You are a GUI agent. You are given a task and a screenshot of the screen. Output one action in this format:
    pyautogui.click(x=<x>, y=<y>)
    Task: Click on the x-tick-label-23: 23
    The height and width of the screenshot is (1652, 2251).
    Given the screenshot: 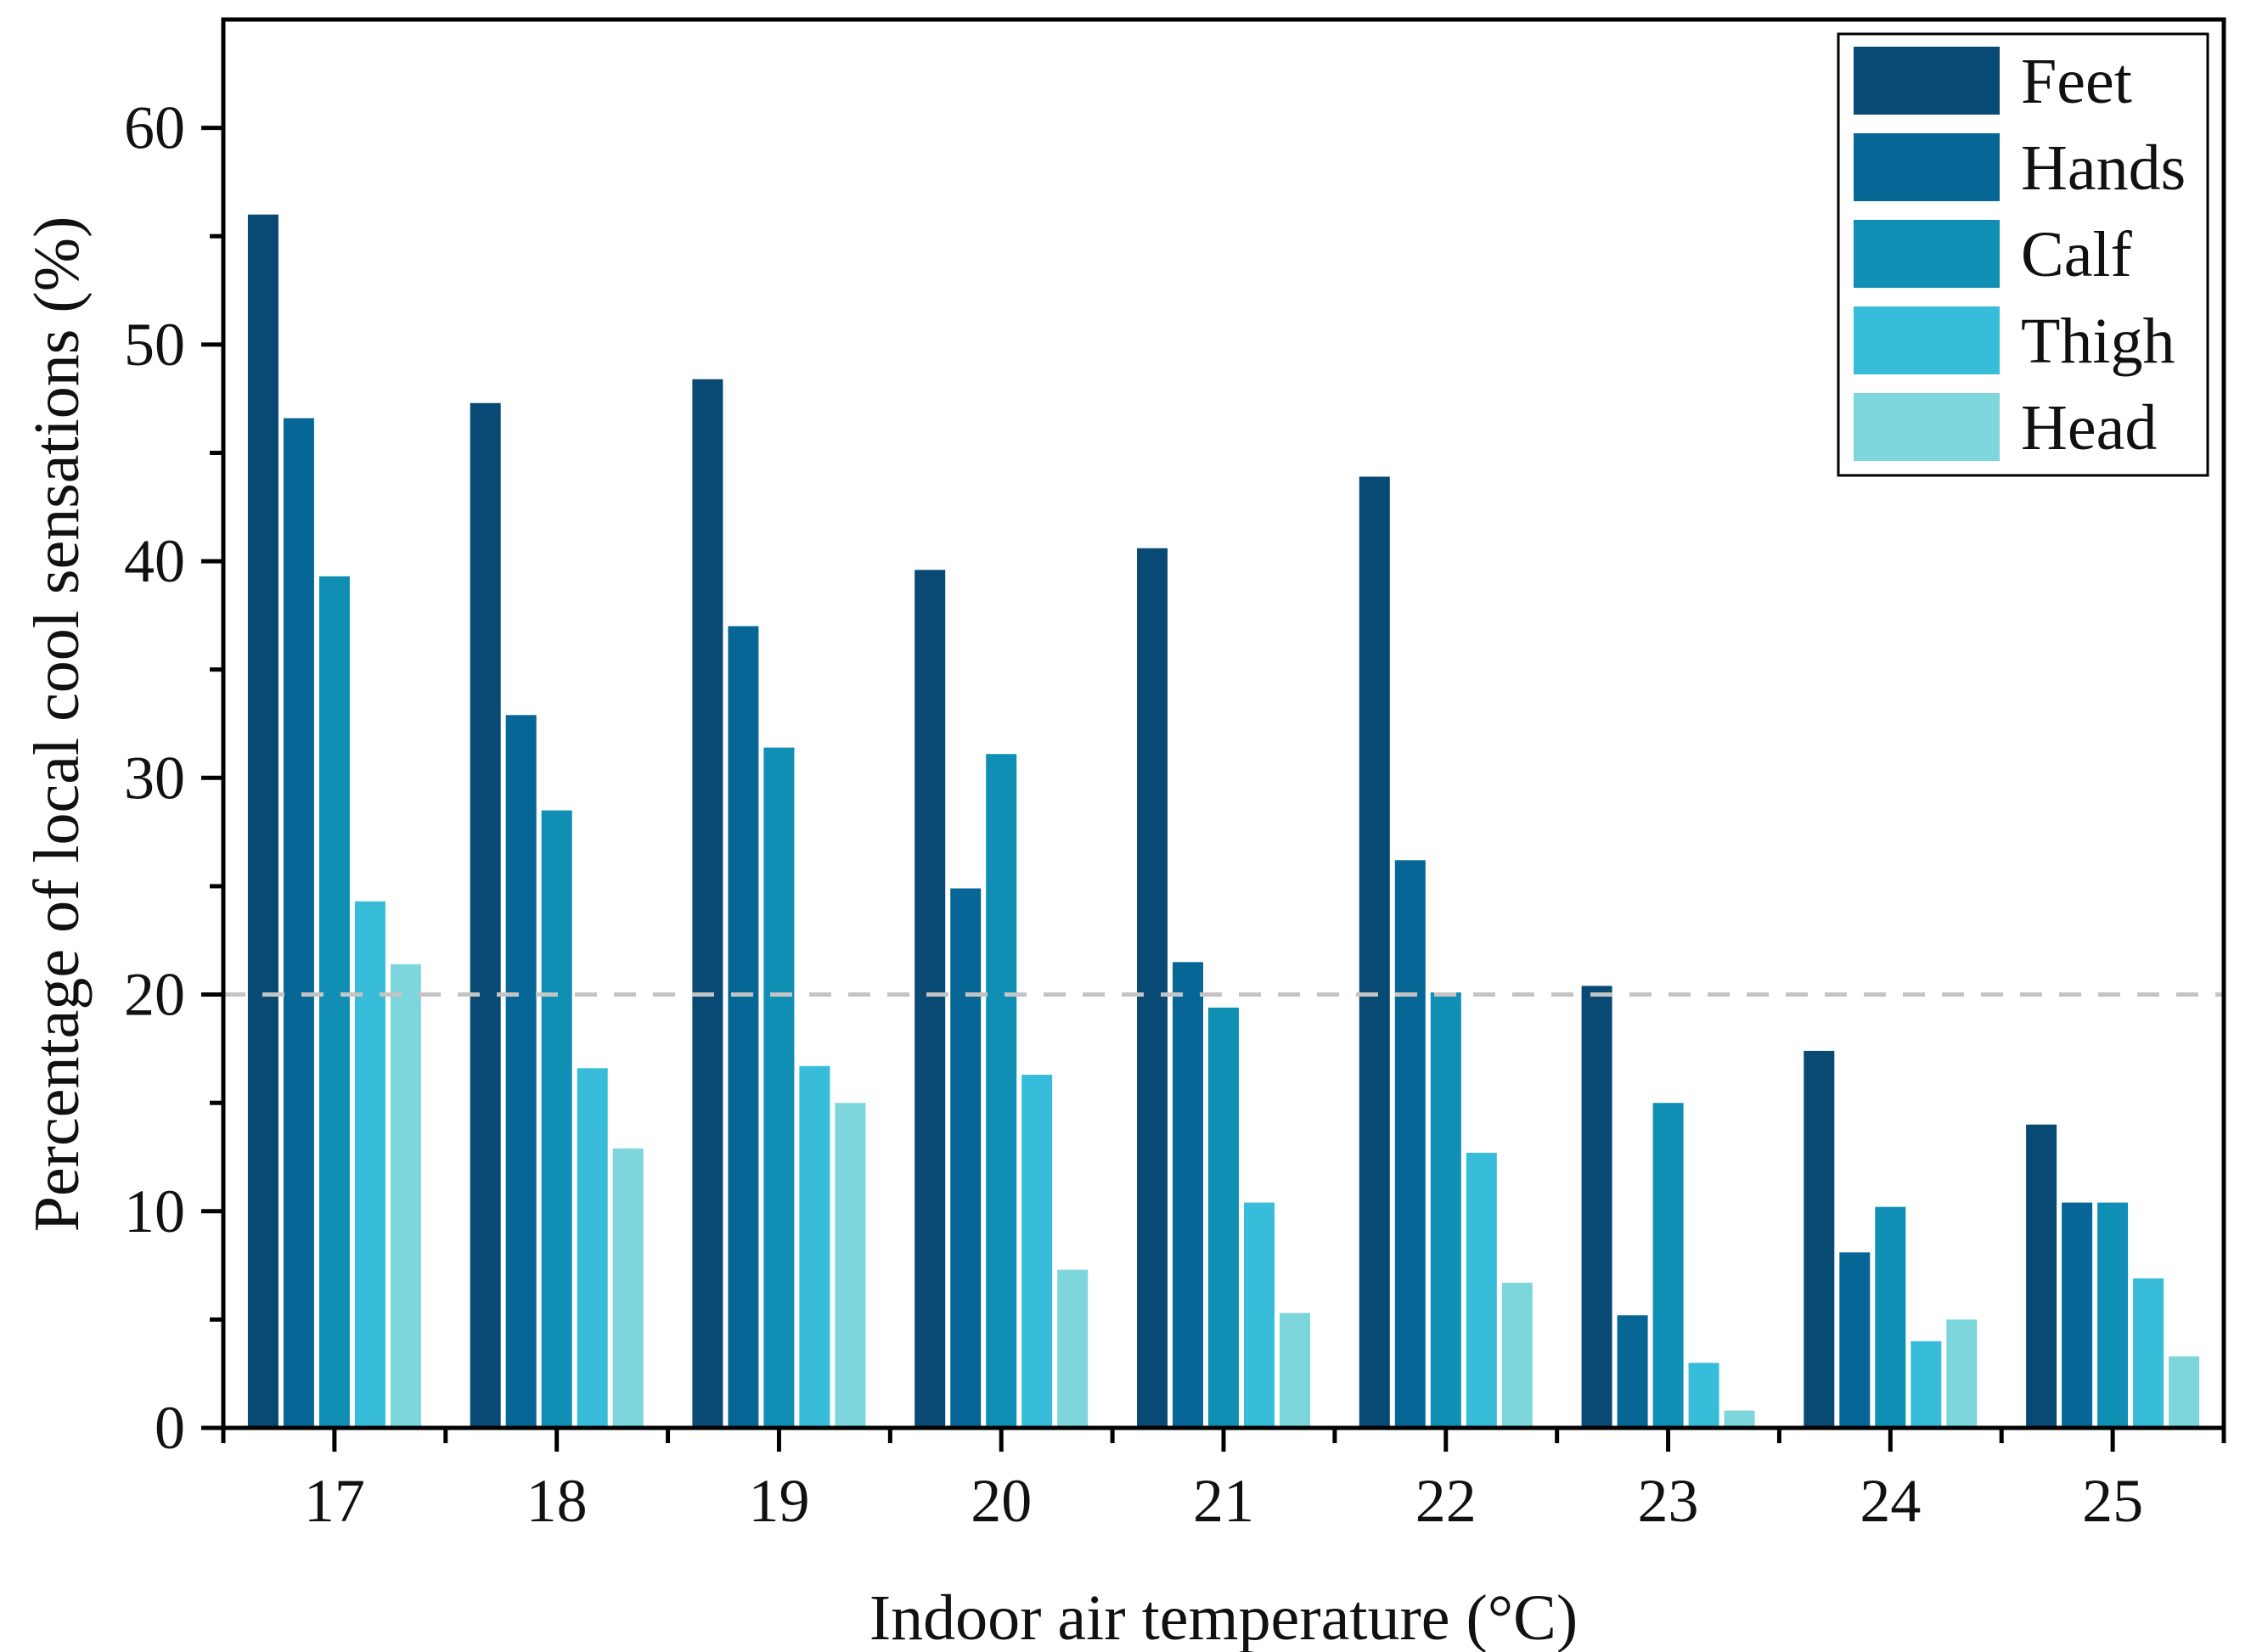 What is the action you would take?
    pyautogui.click(x=1668, y=1501)
    